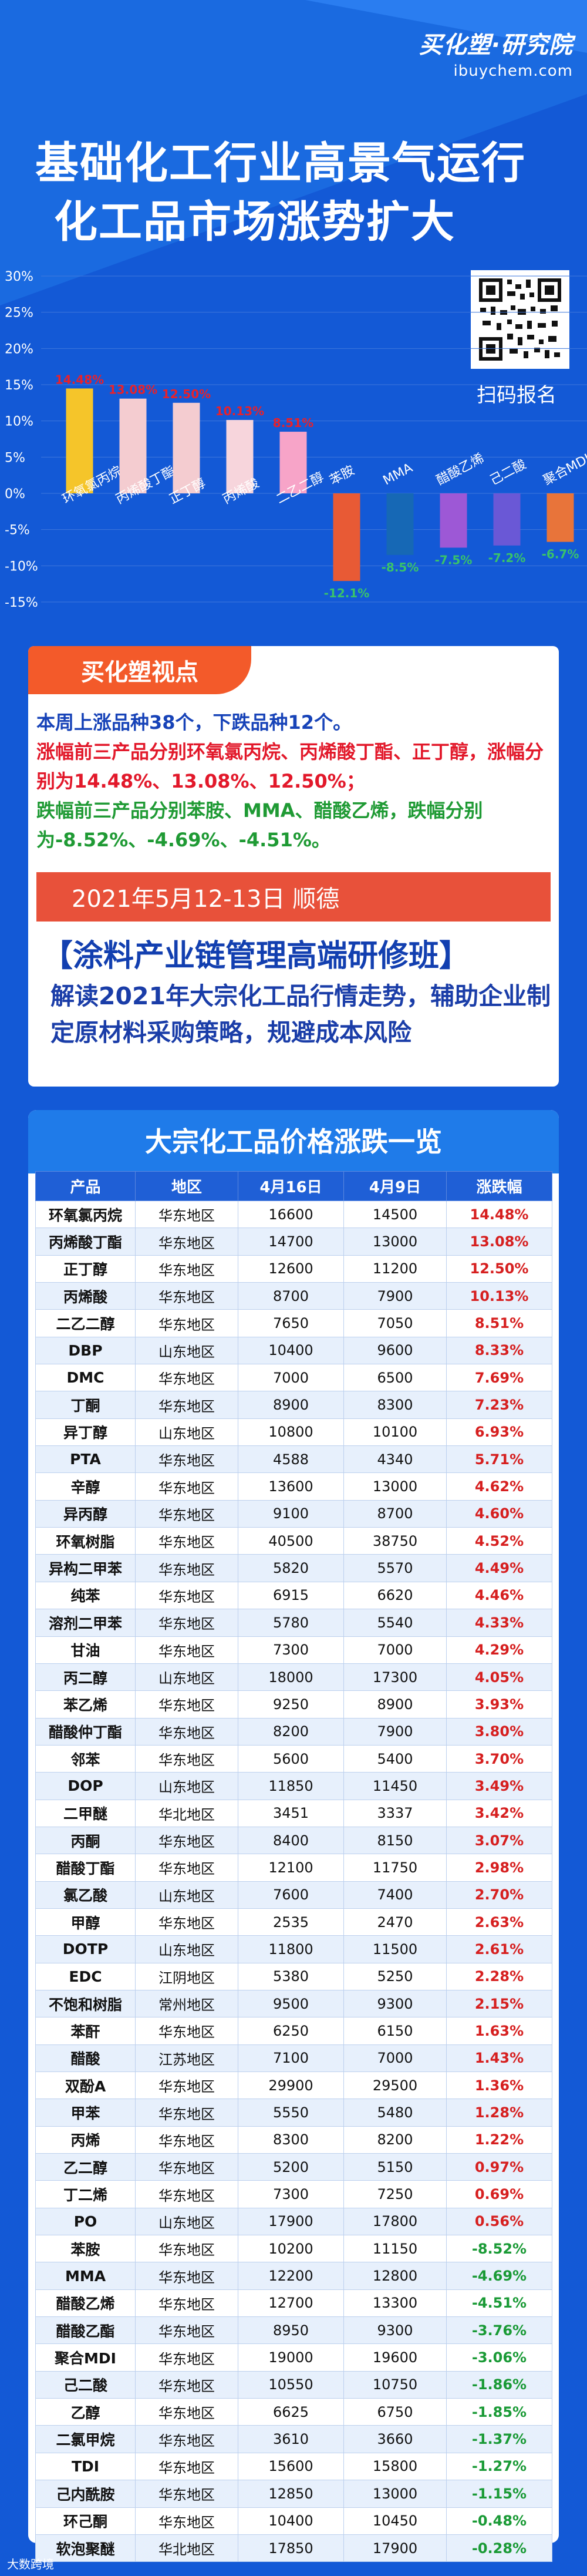 The image size is (587, 2576). Describe the element at coordinates (291, 1623) in the screenshot. I see `price-current-cell: 5780` at that location.